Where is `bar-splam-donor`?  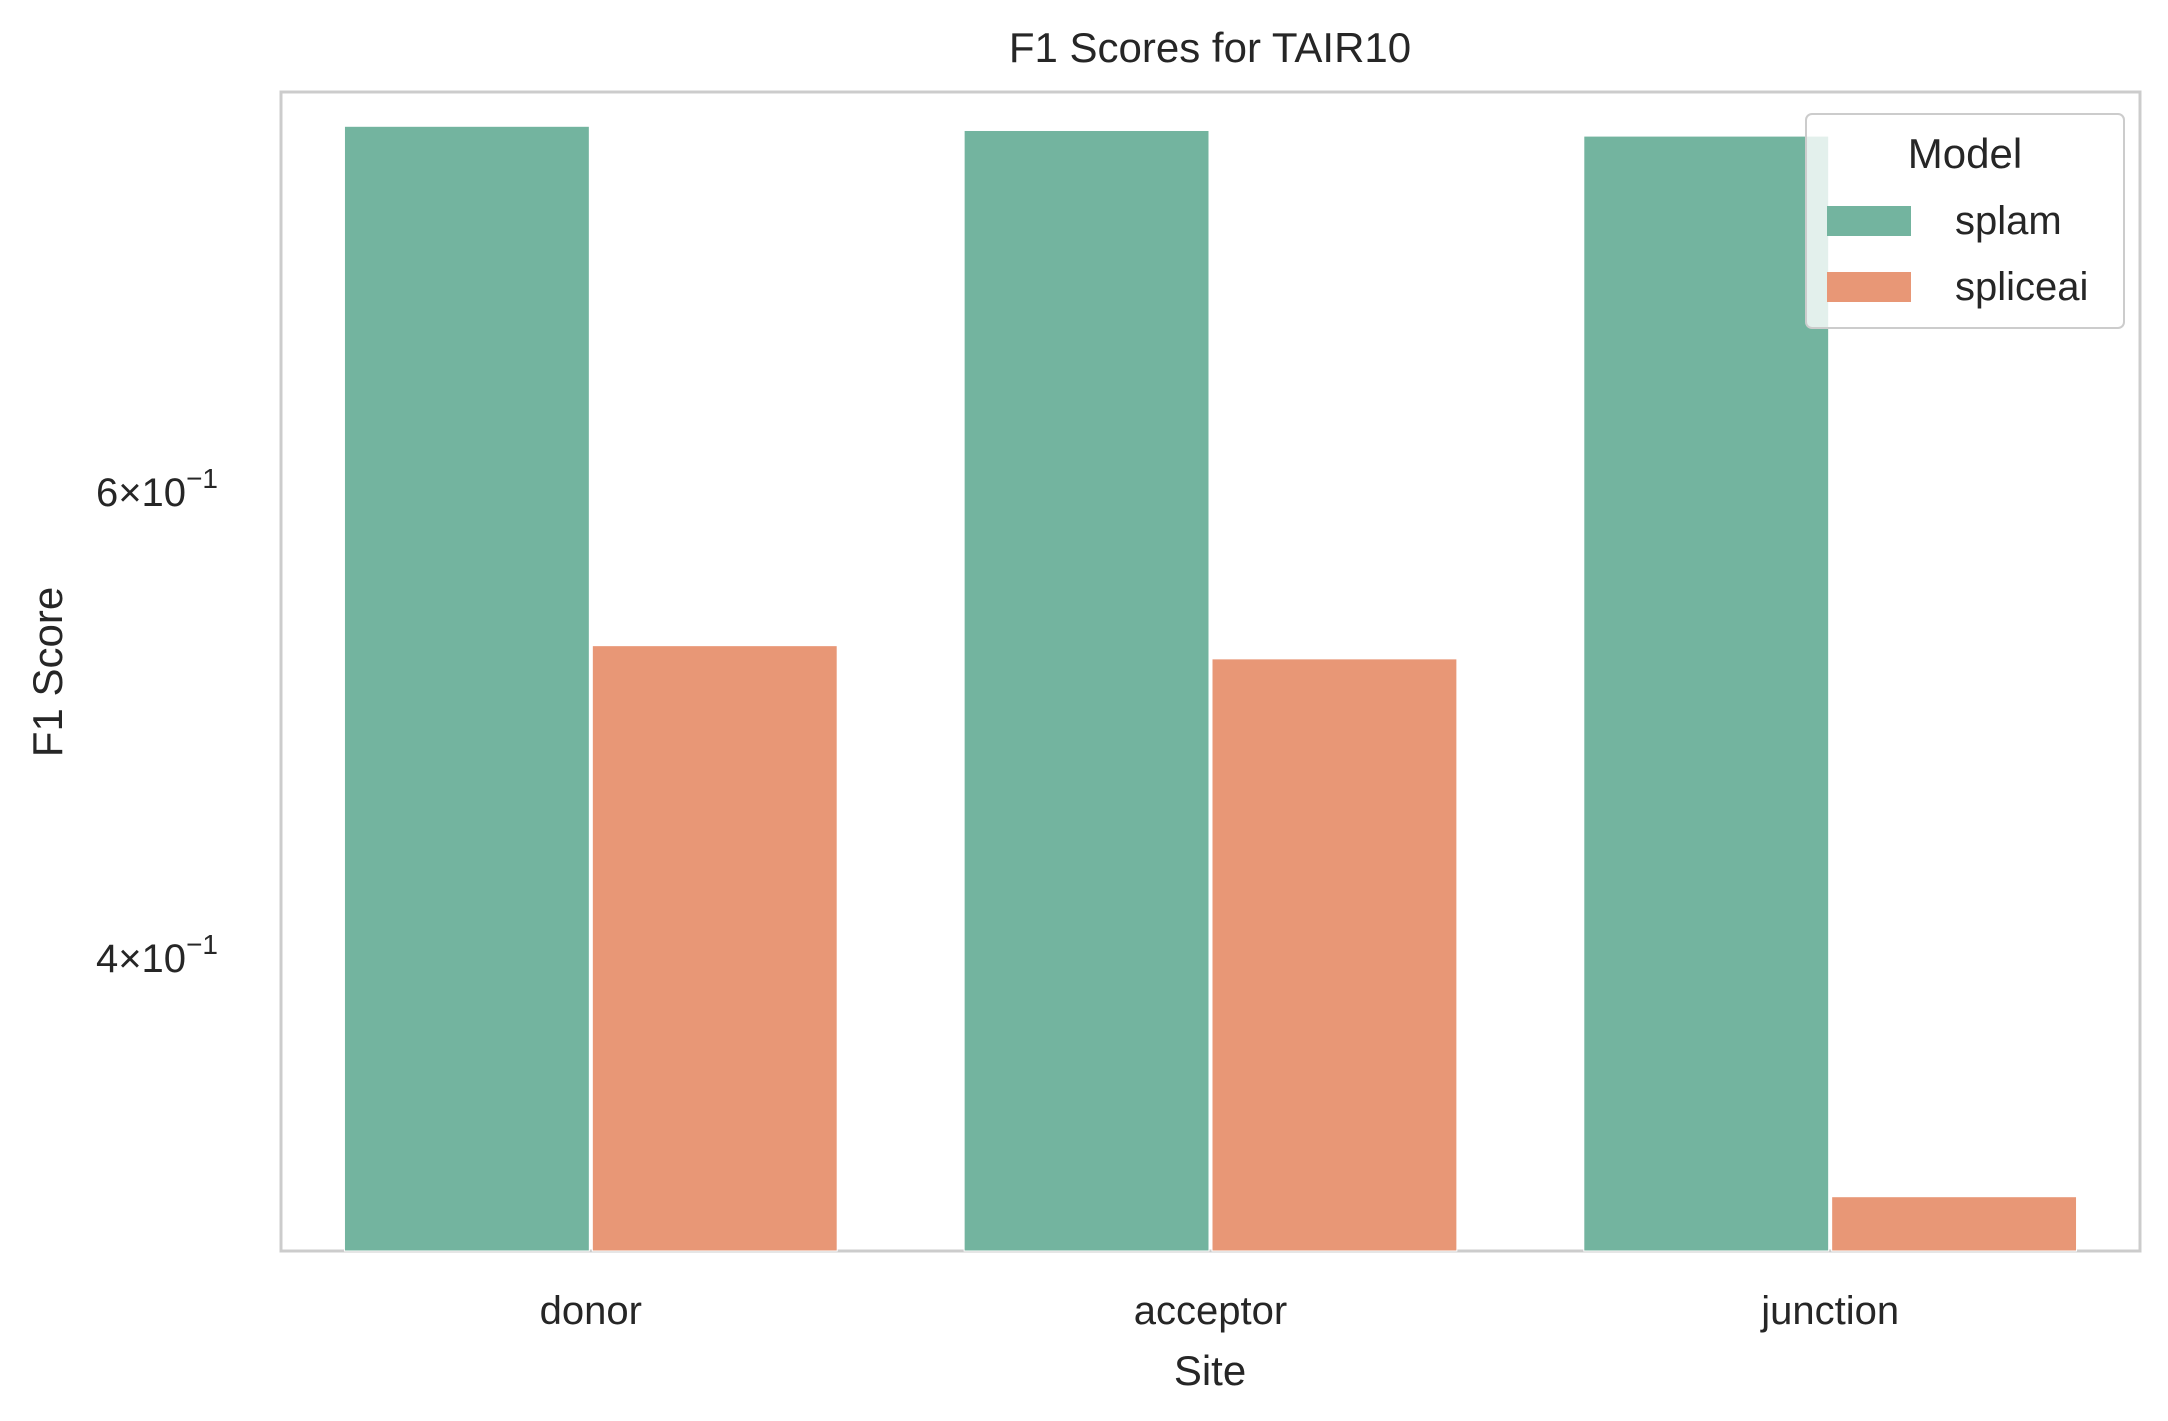
bar-splam-donor is located at coordinates (466, 688).